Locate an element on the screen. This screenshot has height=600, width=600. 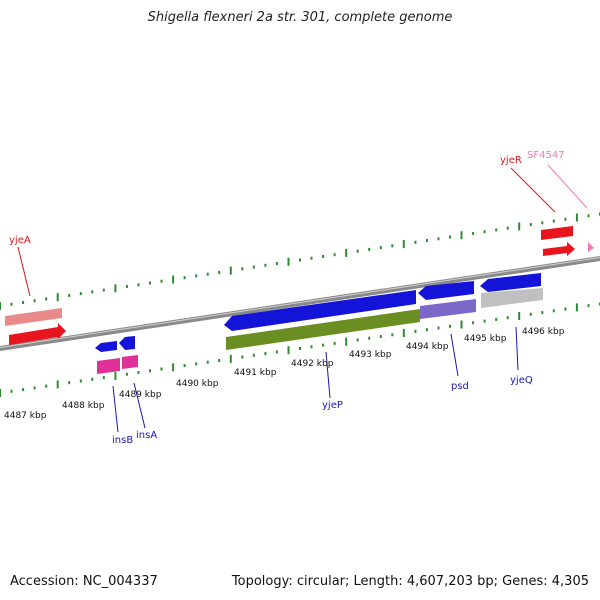
gene-yjeR-bar is located at coordinates (557, 233).